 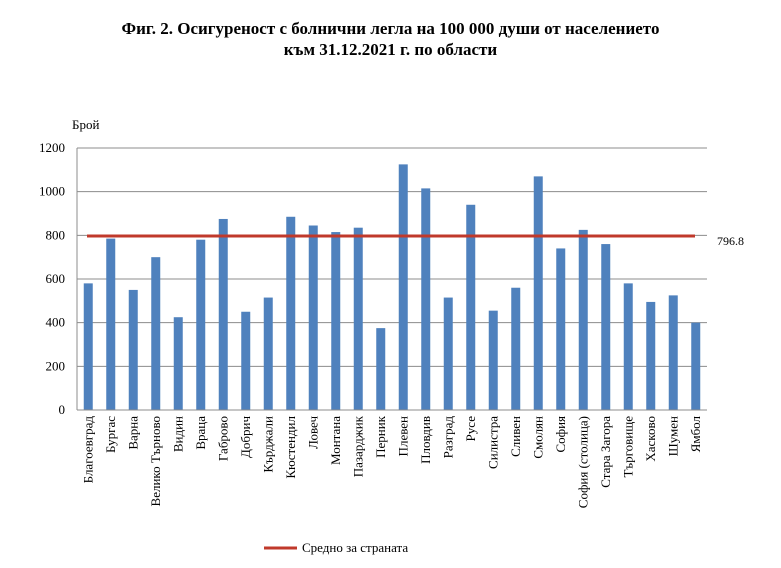 I want to click on x-category-label: Шумен, so click(x=672, y=436).